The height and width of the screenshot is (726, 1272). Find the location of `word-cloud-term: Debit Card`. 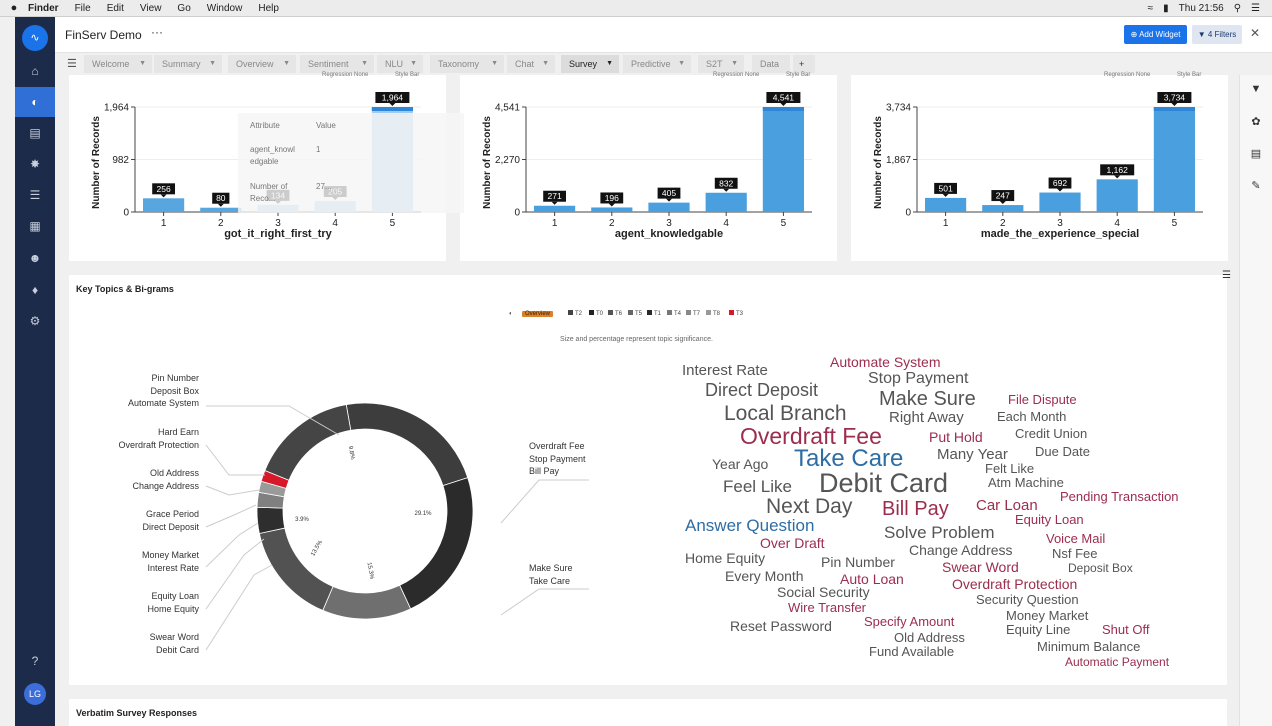

word-cloud-term: Debit Card is located at coordinates (884, 483).